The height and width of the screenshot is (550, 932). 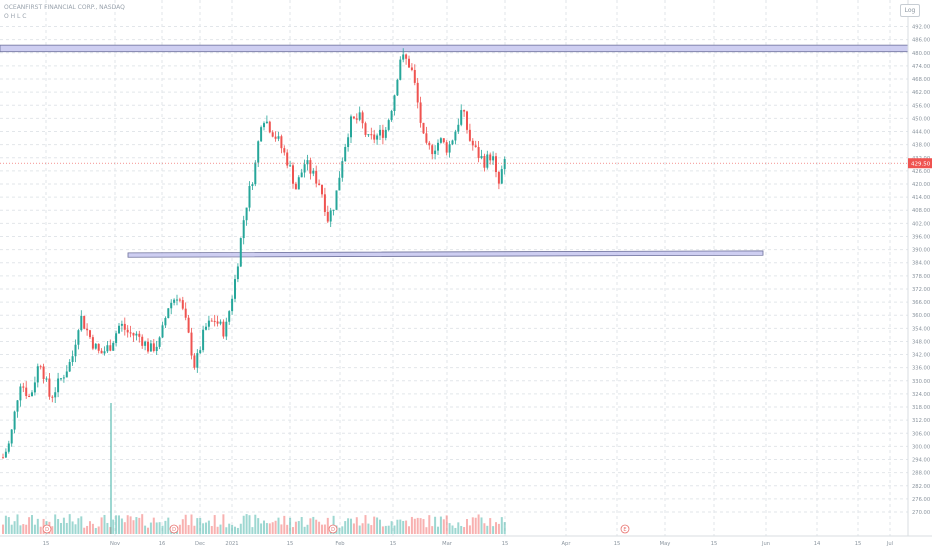 What do you see at coordinates (921, 474) in the screenshot?
I see `price-tick-label: 288.00` at bounding box center [921, 474].